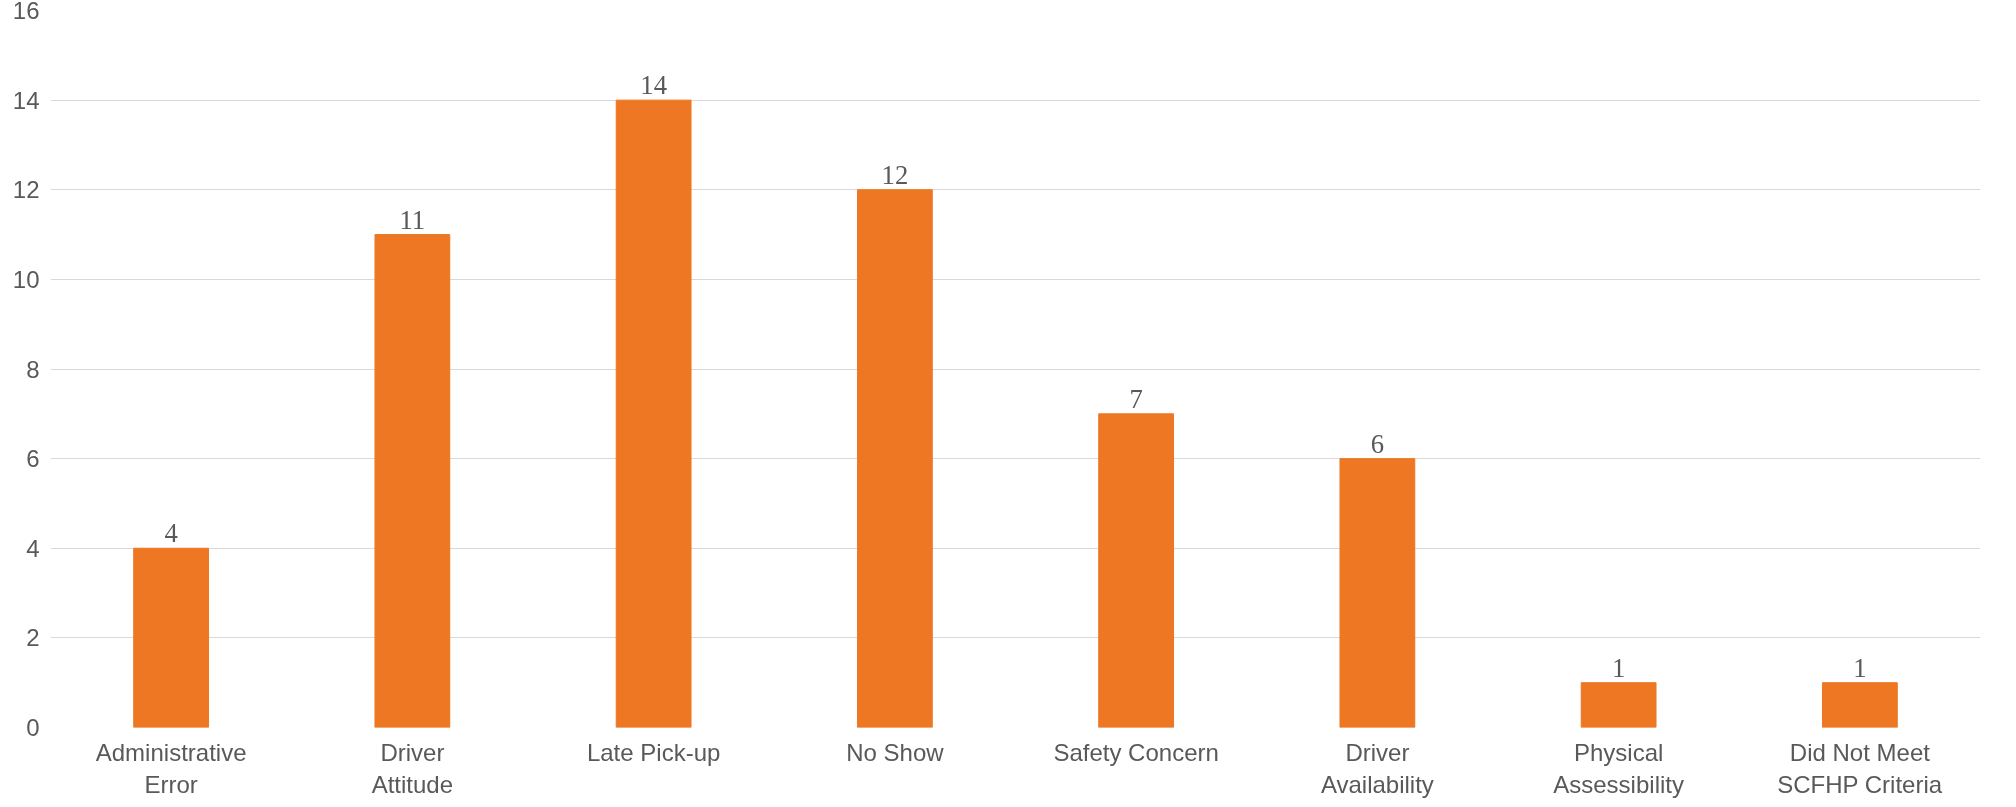 The height and width of the screenshot is (807, 2016). What do you see at coordinates (895, 174) in the screenshot?
I see `data-label: 12` at bounding box center [895, 174].